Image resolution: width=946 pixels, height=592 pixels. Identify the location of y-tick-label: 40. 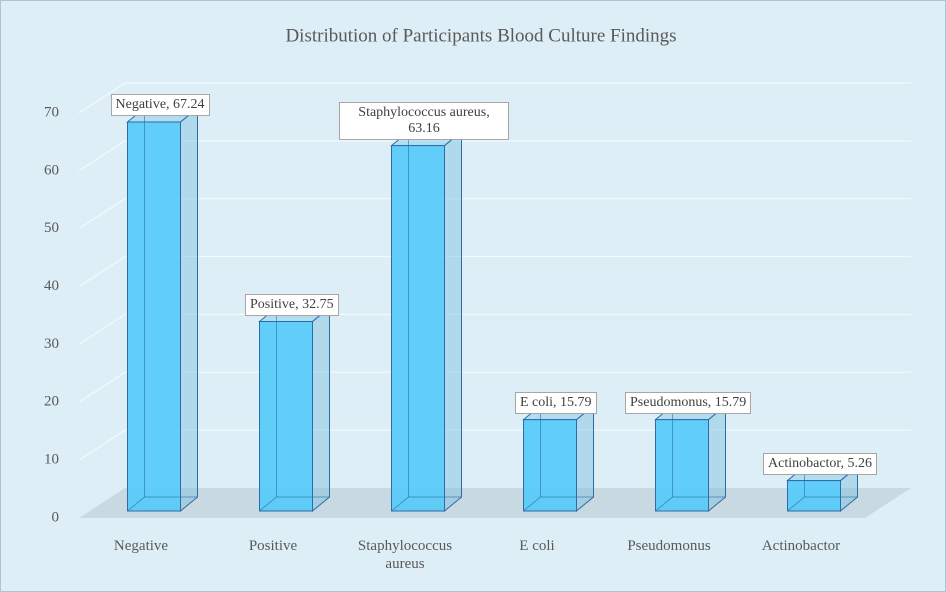
(51, 286).